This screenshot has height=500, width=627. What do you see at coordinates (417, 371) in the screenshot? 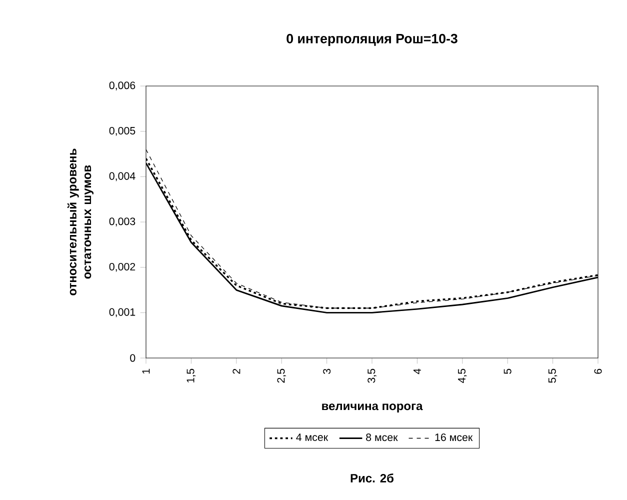
I see `x-tick-label: 4` at bounding box center [417, 371].